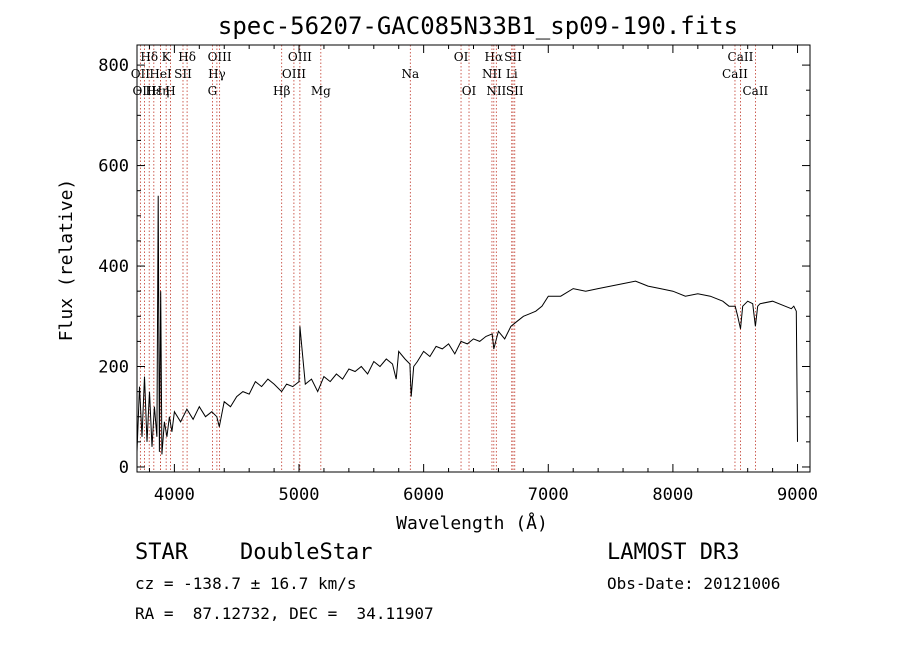 Image resolution: width=900 pixels, height=649 pixels. Describe the element at coordinates (66, 260) in the screenshot. I see `y-axis-label: Flux (relative)` at that location.